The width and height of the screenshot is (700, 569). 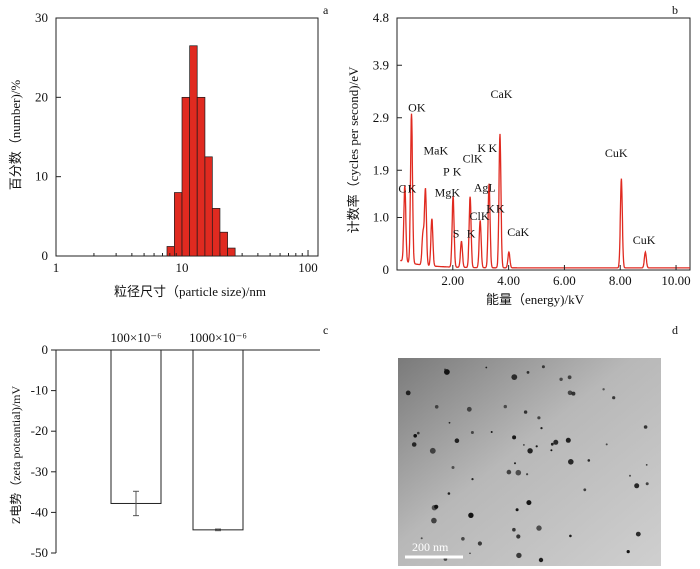 I want to click on panel-c-ticks: 0 -10 -20 -30 -40 -50, so click(x=43, y=451).